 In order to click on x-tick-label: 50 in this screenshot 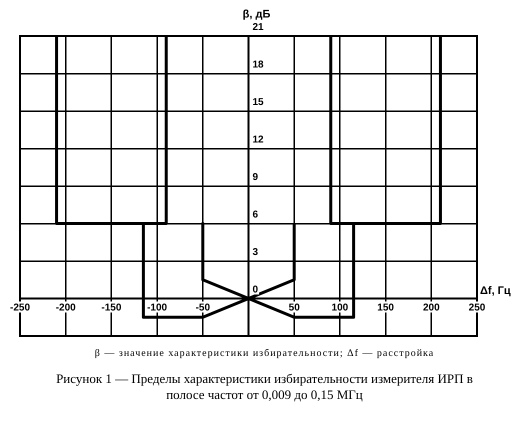, I will do `click(294, 308)`.